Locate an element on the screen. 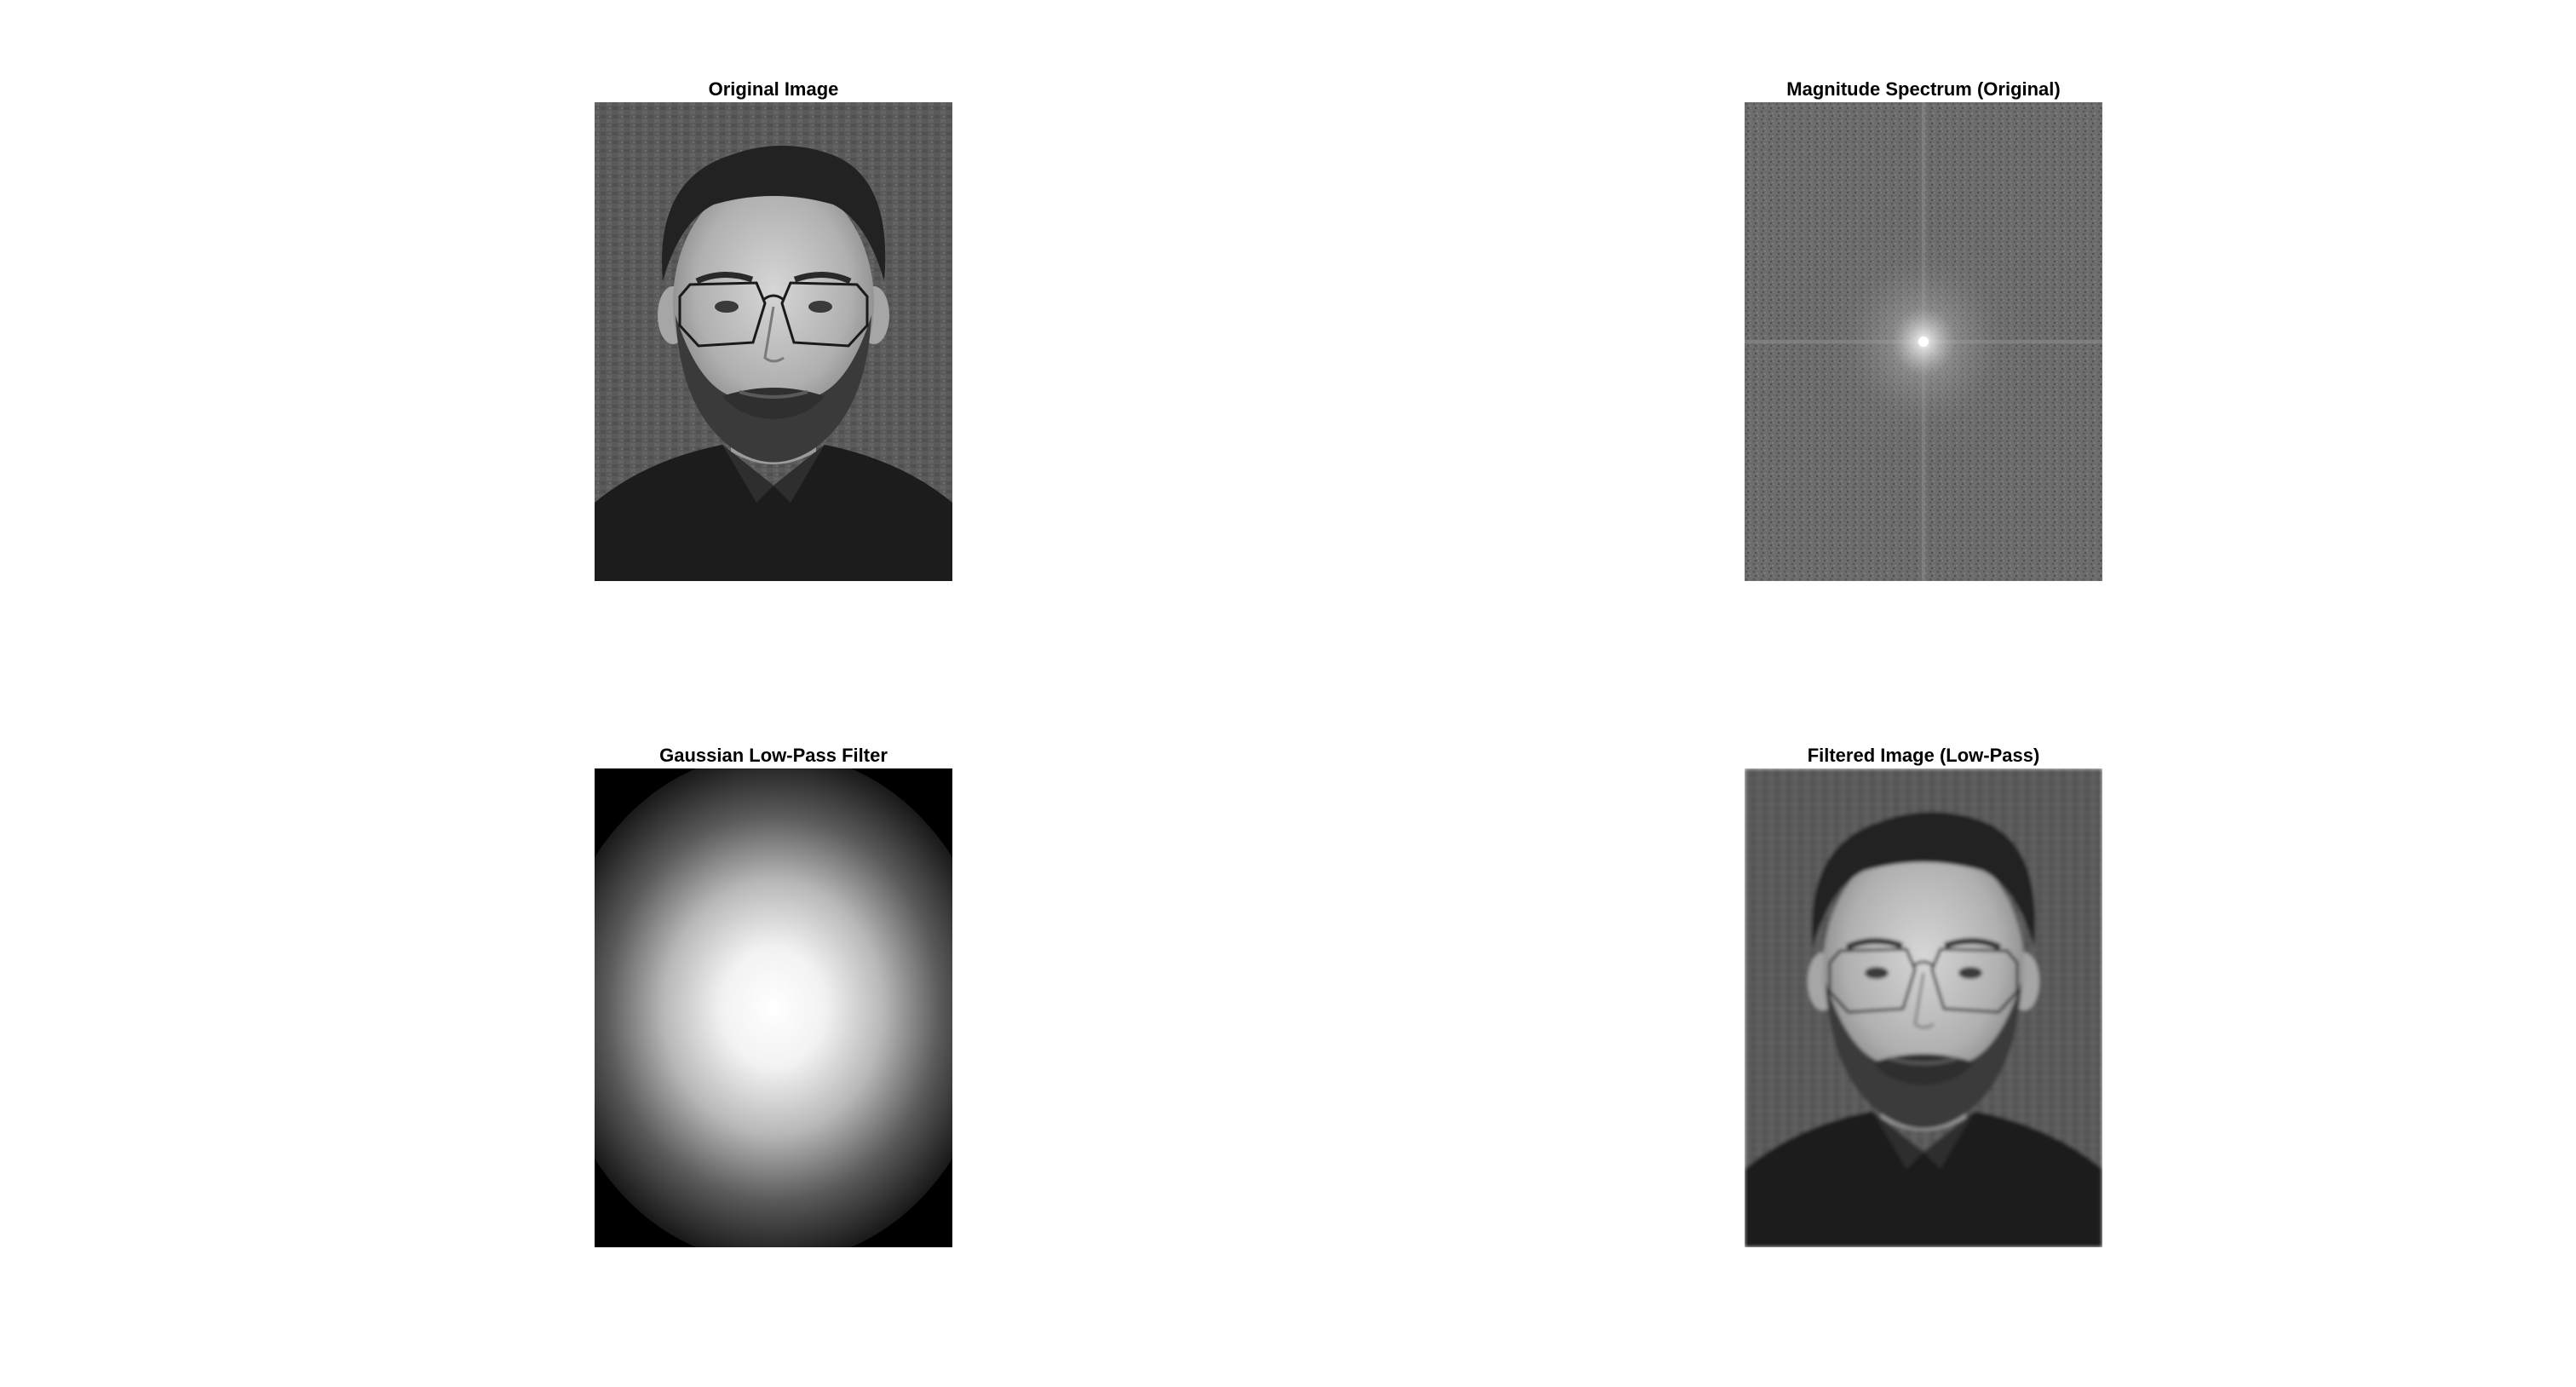 The width and height of the screenshot is (2576, 1387). panel-title: Original Image is located at coordinates (774, 89).